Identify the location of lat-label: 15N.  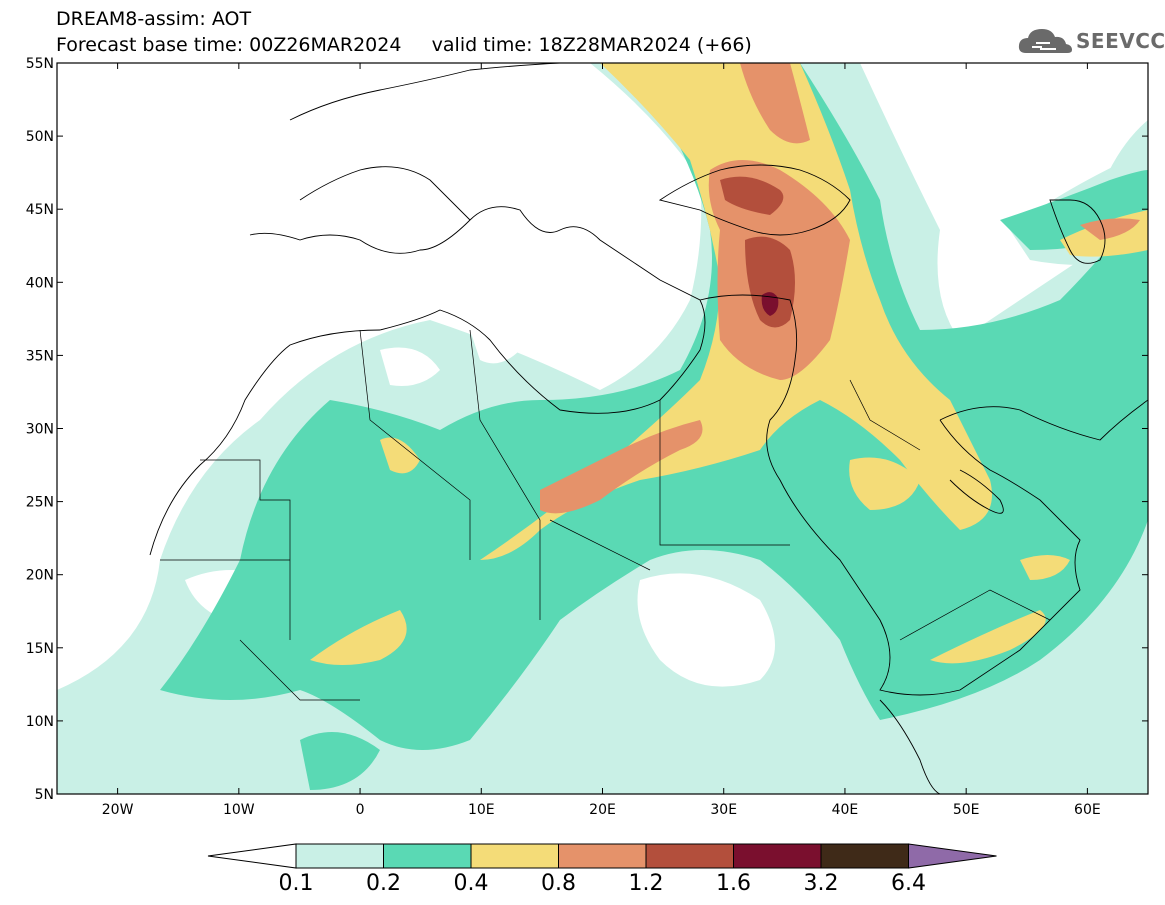
(40, 649).